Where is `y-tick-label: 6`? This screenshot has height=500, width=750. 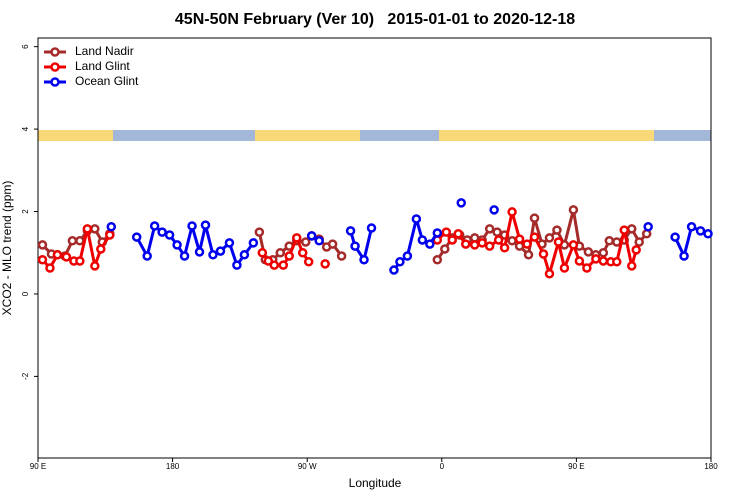 y-tick-label: 6 is located at coordinates (25, 46).